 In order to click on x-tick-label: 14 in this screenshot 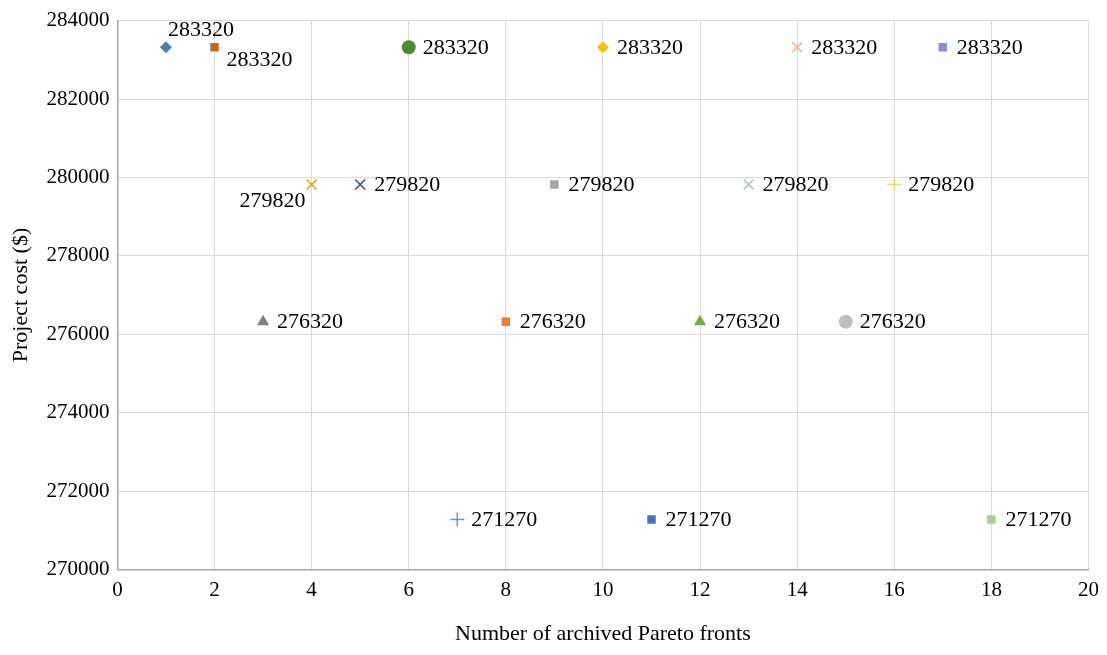, I will do `click(797, 588)`.